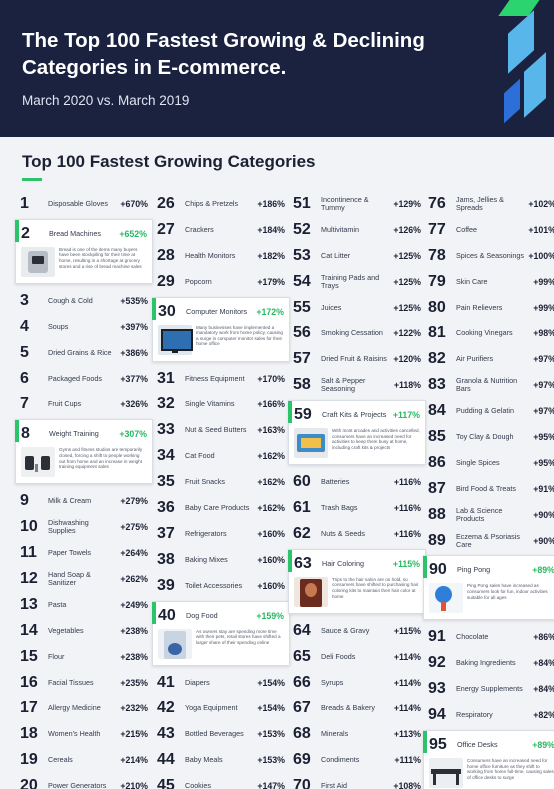 This screenshot has height=789, width=554. I want to click on category-row: 35 Fruit Snacks +162%, so click(221, 482).